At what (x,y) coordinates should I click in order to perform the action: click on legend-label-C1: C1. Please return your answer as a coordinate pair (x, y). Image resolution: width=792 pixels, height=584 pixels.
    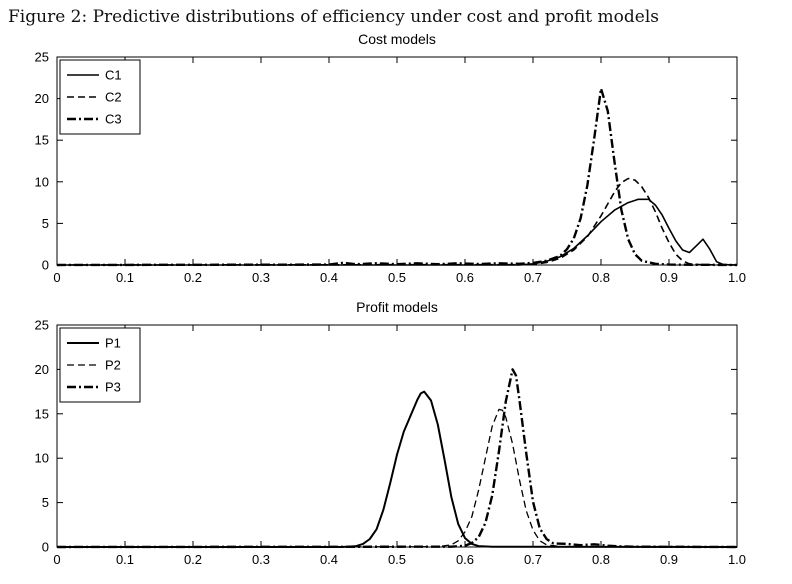
    Looking at the image, I should click on (113, 75).